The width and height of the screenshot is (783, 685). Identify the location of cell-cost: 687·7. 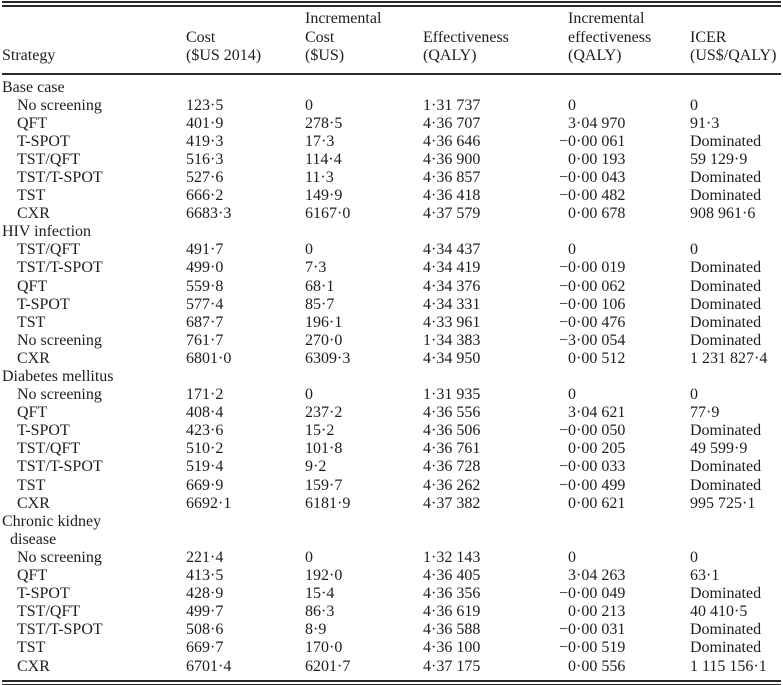
(205, 322).